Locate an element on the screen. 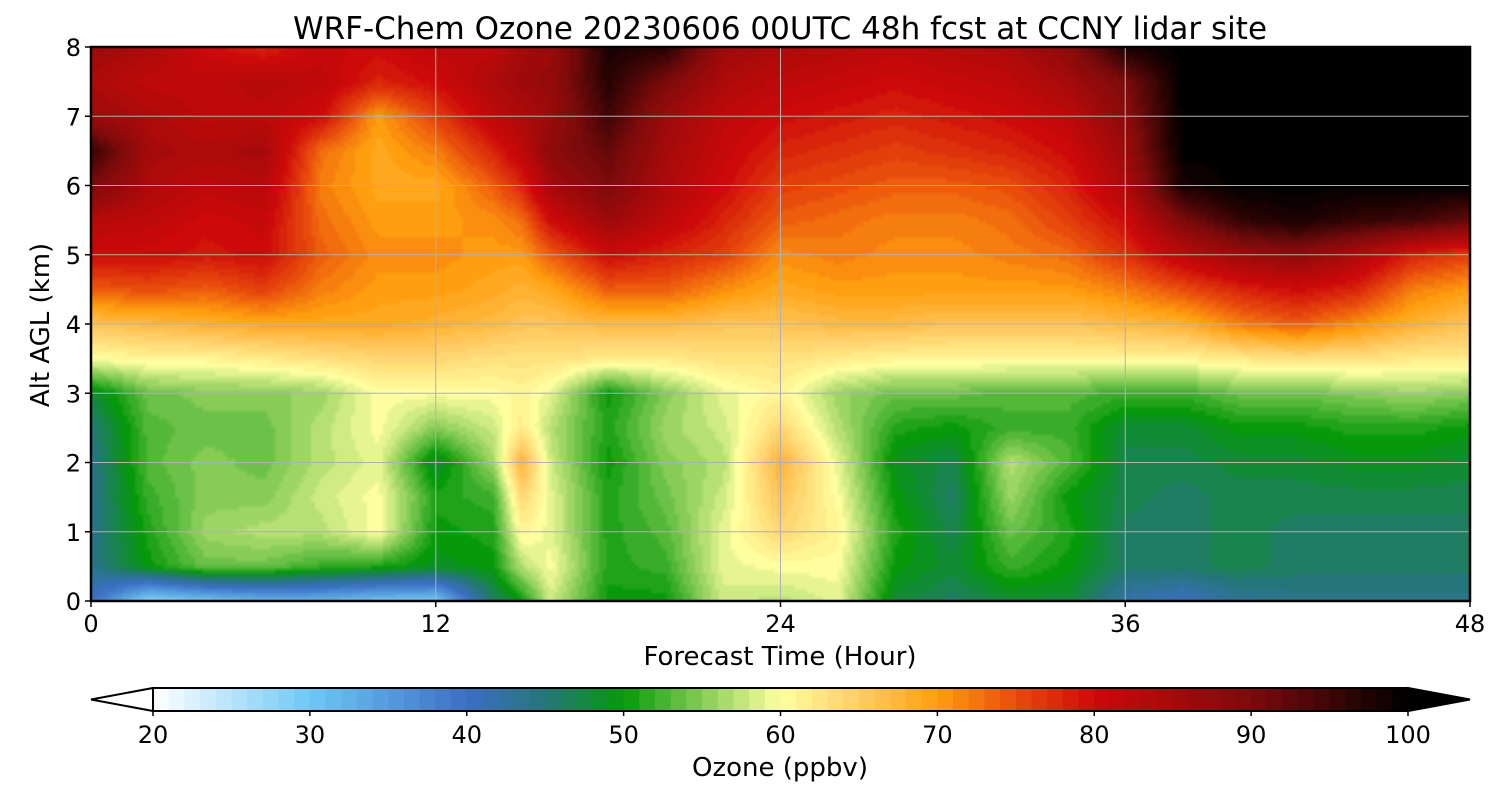 This screenshot has height=800, width=1500. colorbar-tick-label: 50 is located at coordinates (623, 735).